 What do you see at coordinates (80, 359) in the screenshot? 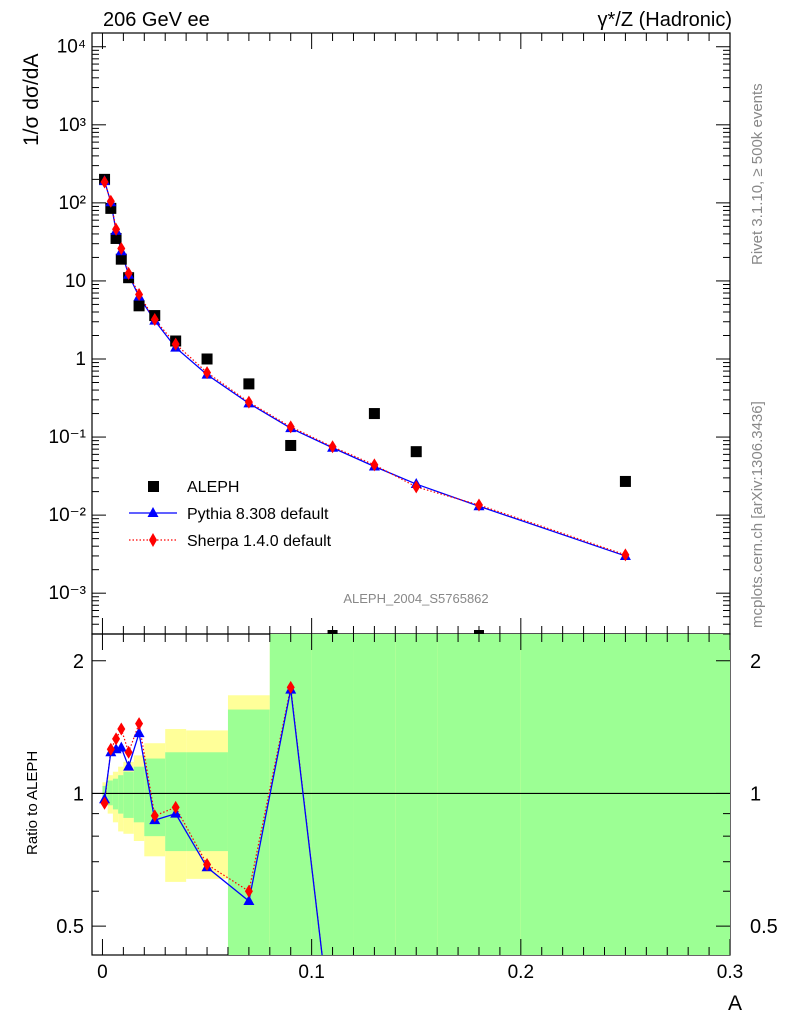
I see `y-tick-label: 1` at bounding box center [80, 359].